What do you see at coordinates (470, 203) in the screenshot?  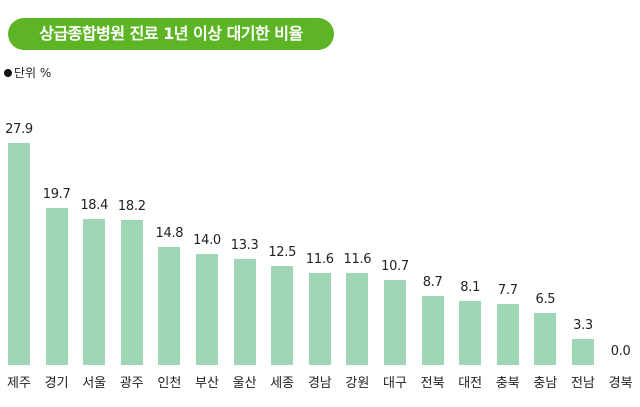 I see `bar-group: 8.1 대전` at bounding box center [470, 203].